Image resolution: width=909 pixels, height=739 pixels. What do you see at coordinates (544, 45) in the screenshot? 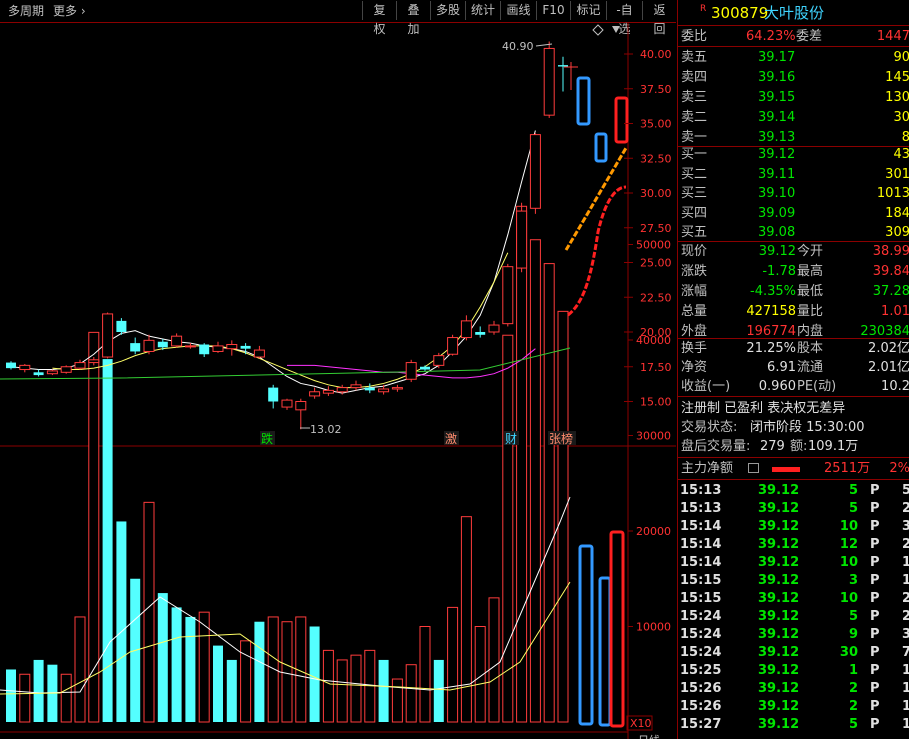
I see `high-arrow` at bounding box center [544, 45].